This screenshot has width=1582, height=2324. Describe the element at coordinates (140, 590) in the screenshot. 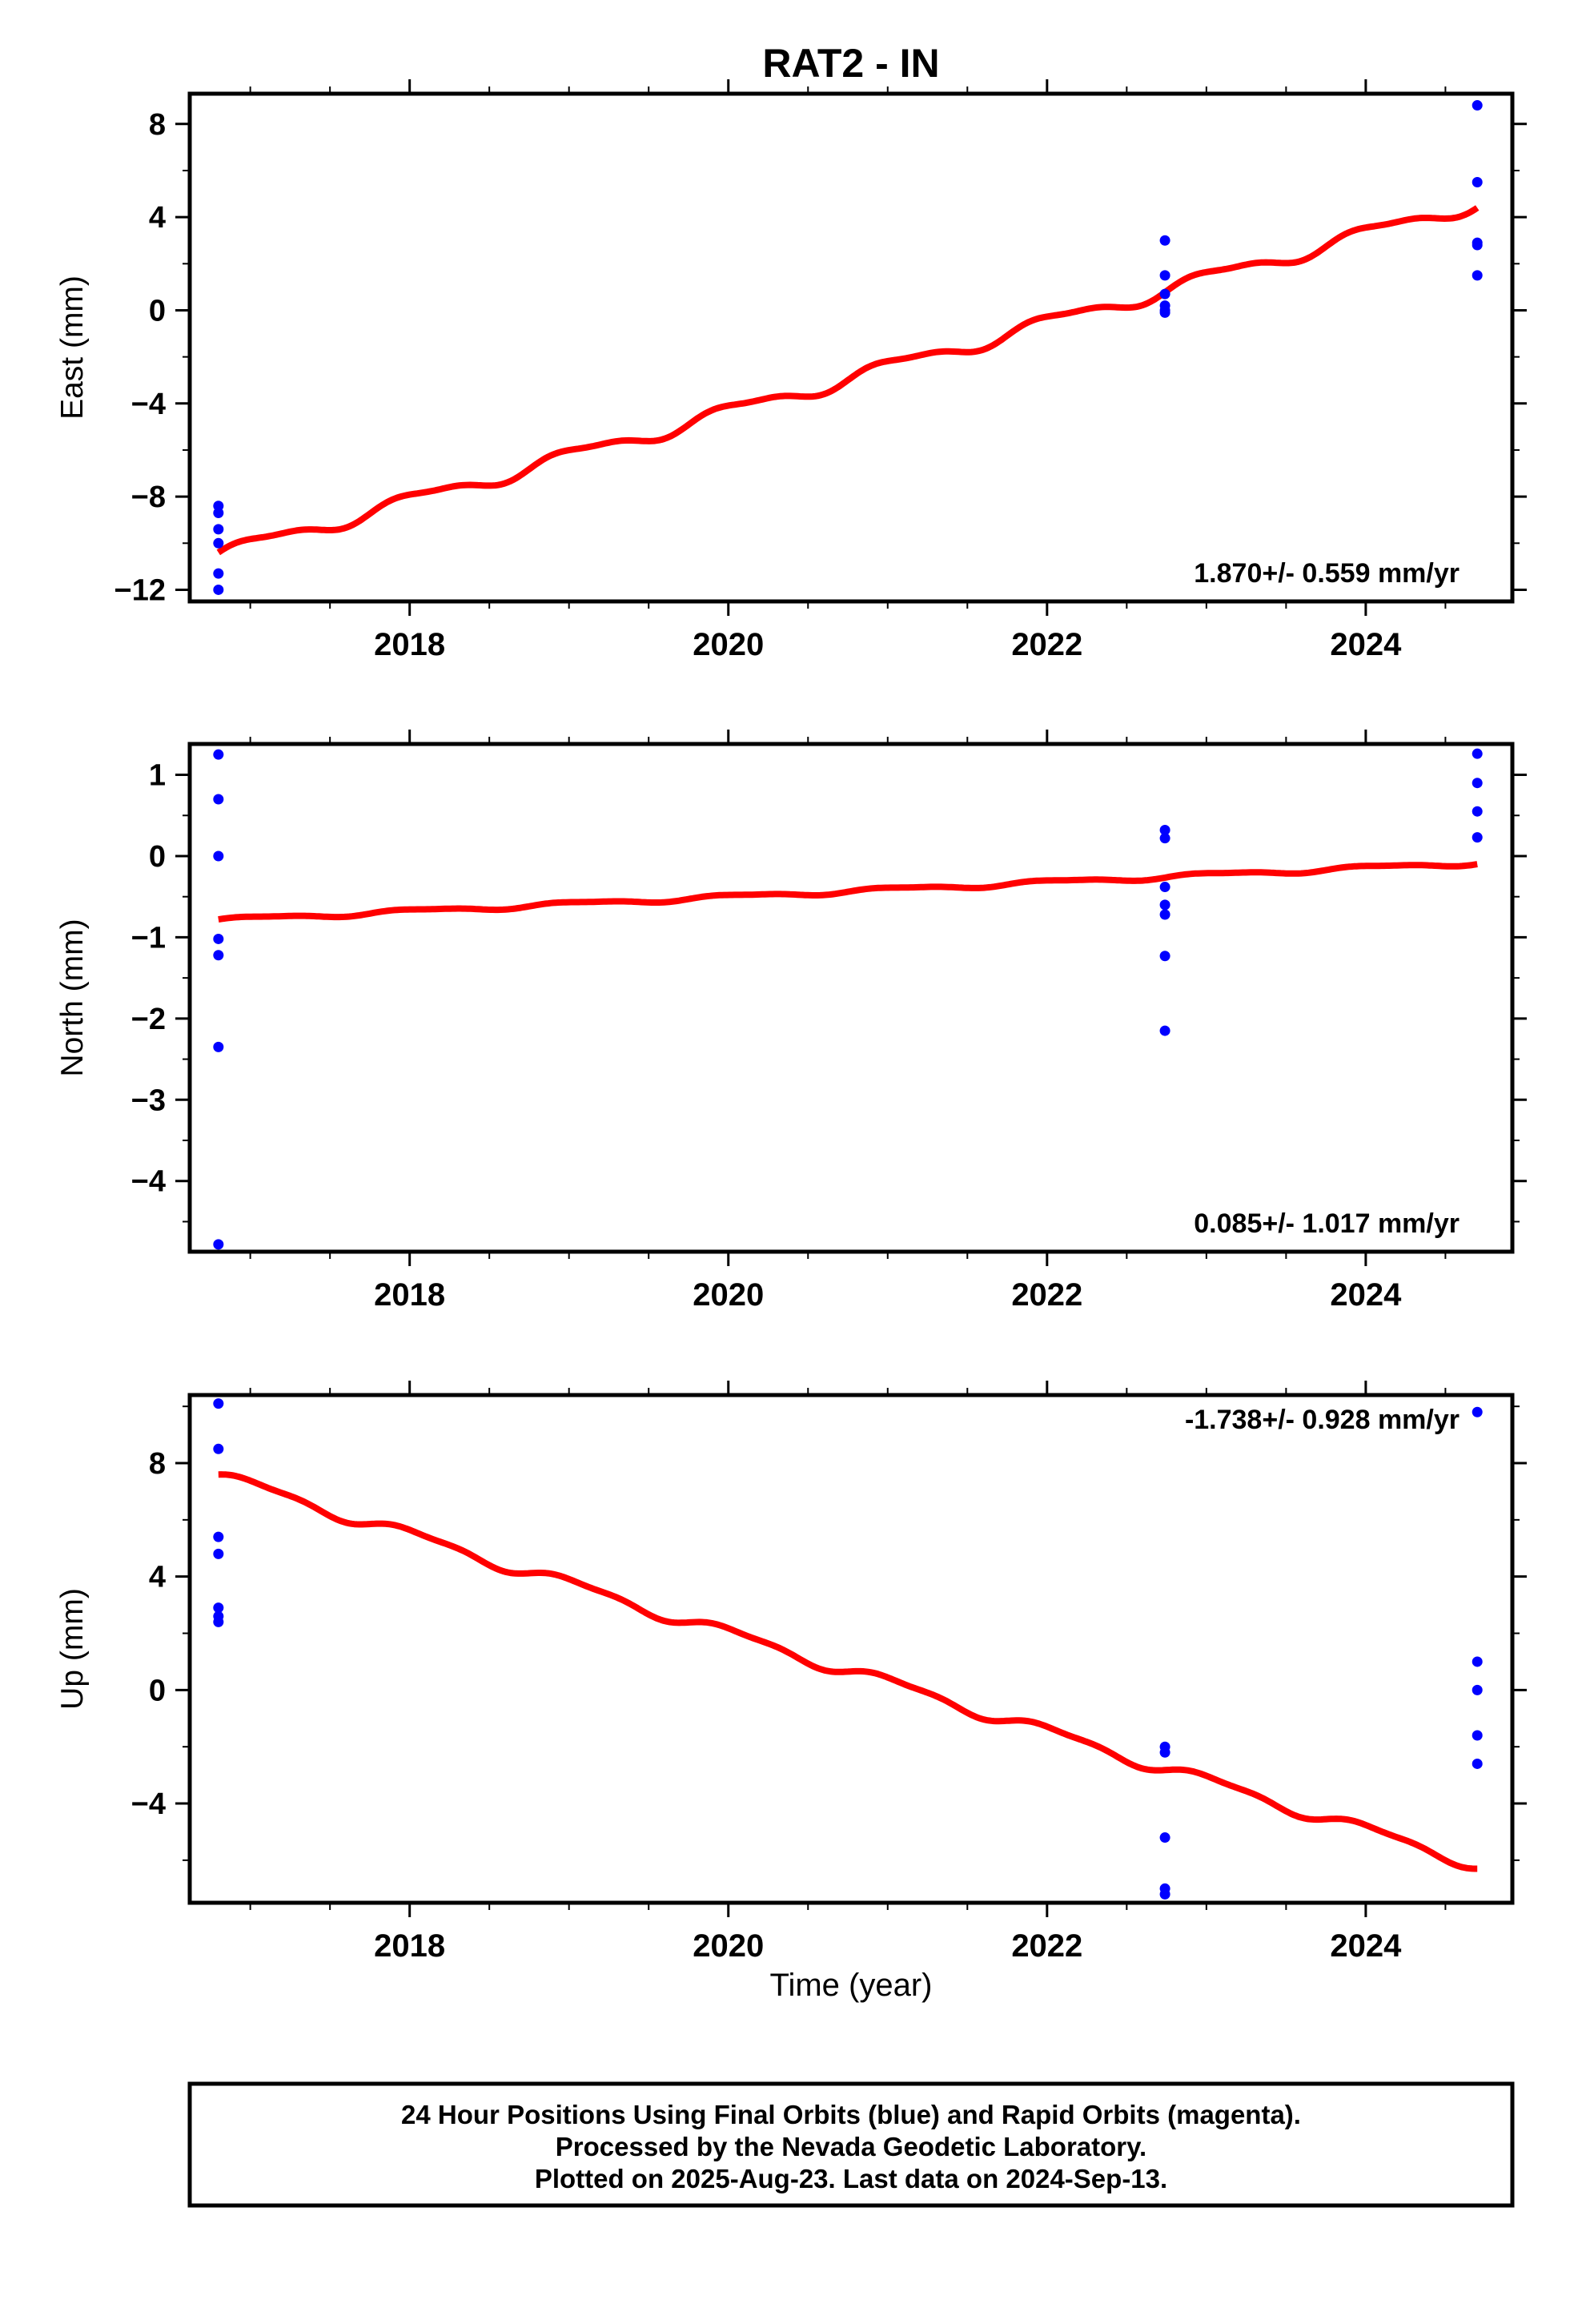

I see `y-tick-label: −12` at that location.